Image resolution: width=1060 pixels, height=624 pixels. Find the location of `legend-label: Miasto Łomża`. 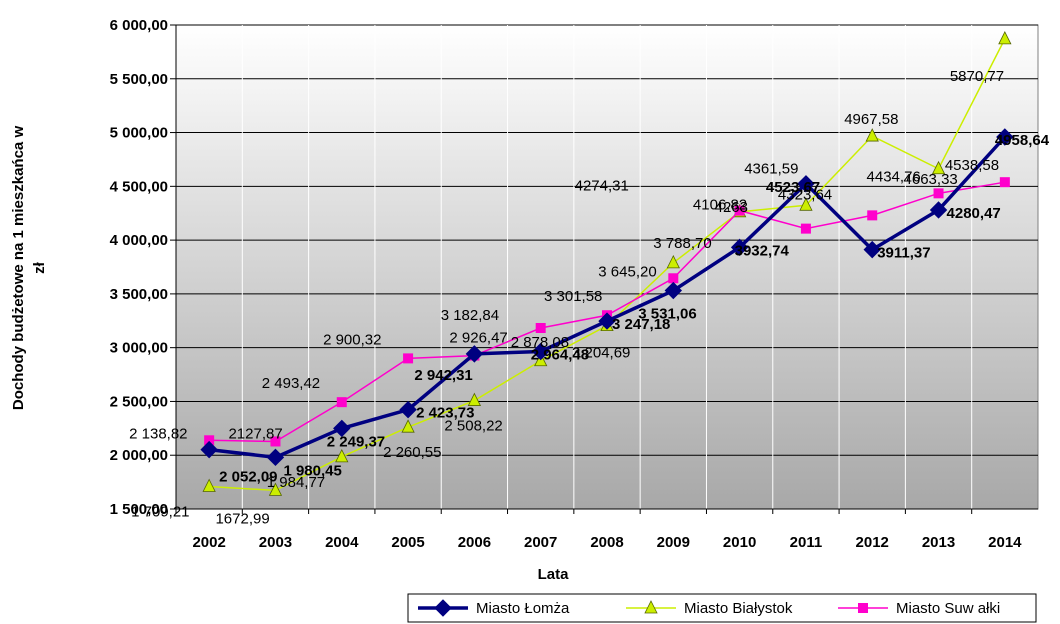

legend-label: Miasto Łomża is located at coordinates (523, 608).